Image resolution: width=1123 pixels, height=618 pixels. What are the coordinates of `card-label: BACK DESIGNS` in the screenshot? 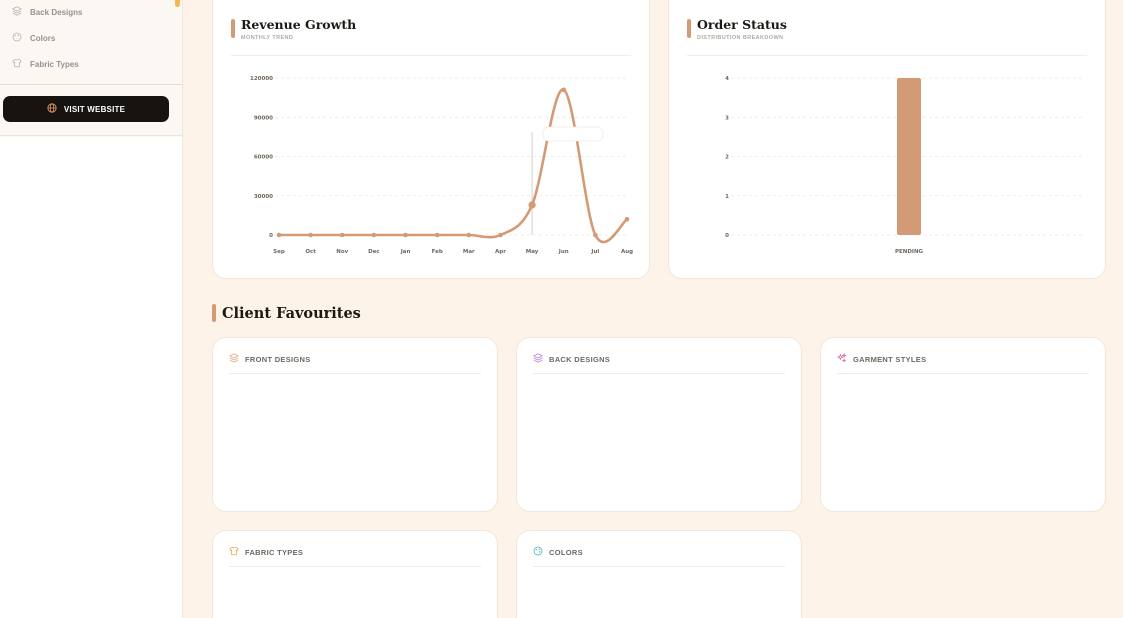 It's located at (580, 359).